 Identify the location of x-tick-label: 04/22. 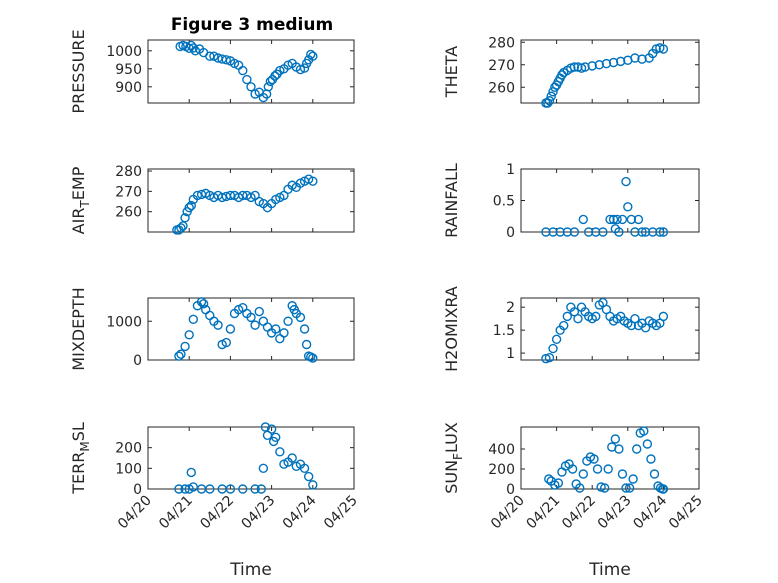
(579, 513).